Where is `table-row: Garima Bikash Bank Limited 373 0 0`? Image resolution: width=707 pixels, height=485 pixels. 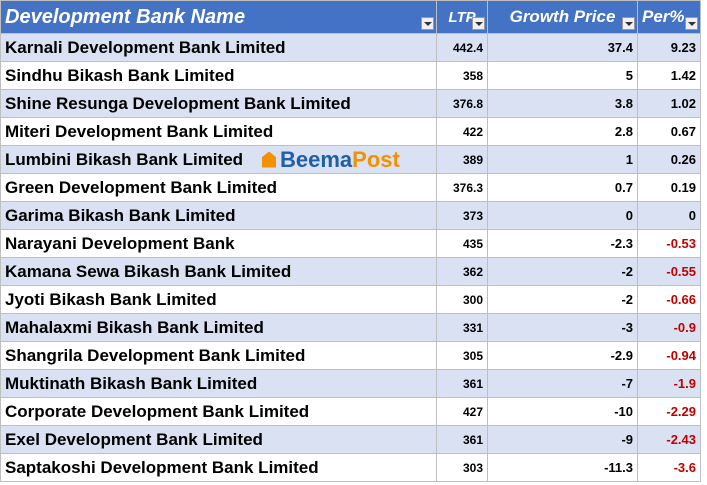
table-row: Garima Bikash Bank Limited 373 0 0 is located at coordinates (350, 215).